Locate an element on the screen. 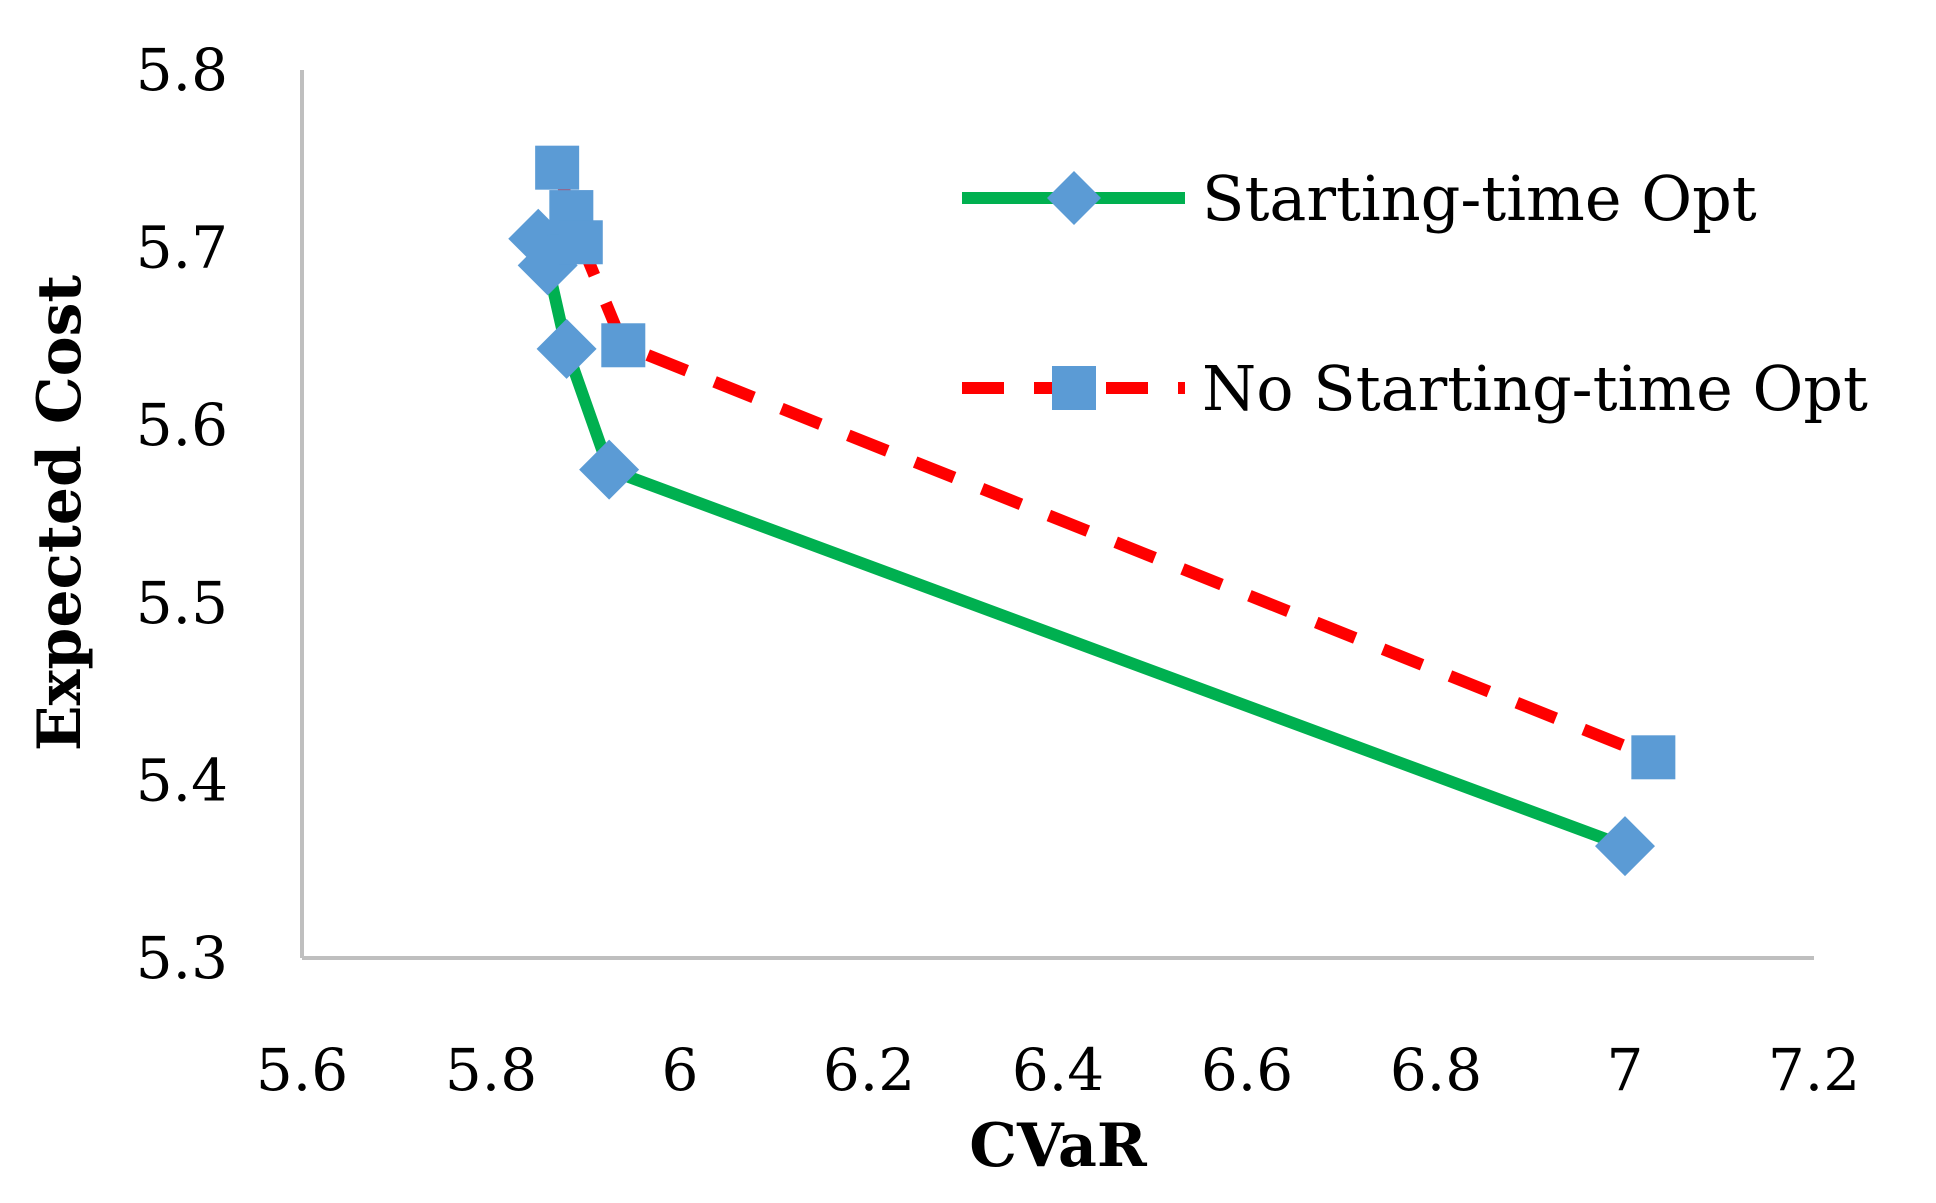 The image size is (1936, 1203). y-tick-label: 5.8 is located at coordinates (182, 70).